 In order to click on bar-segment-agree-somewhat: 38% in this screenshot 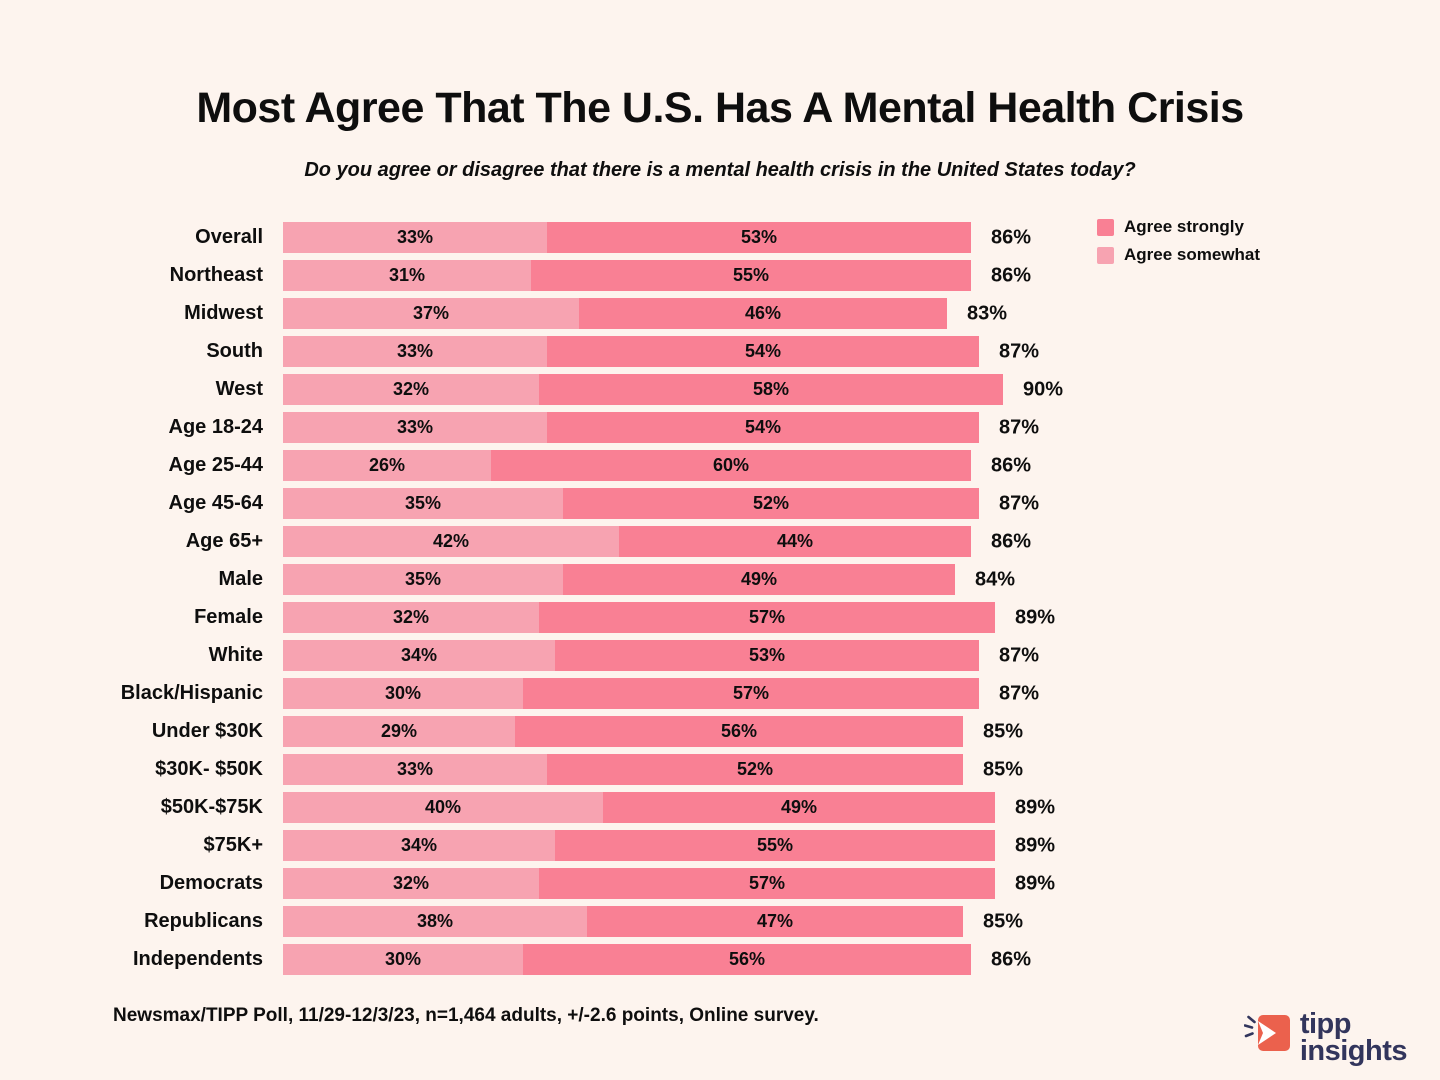, I will do `click(435, 921)`.